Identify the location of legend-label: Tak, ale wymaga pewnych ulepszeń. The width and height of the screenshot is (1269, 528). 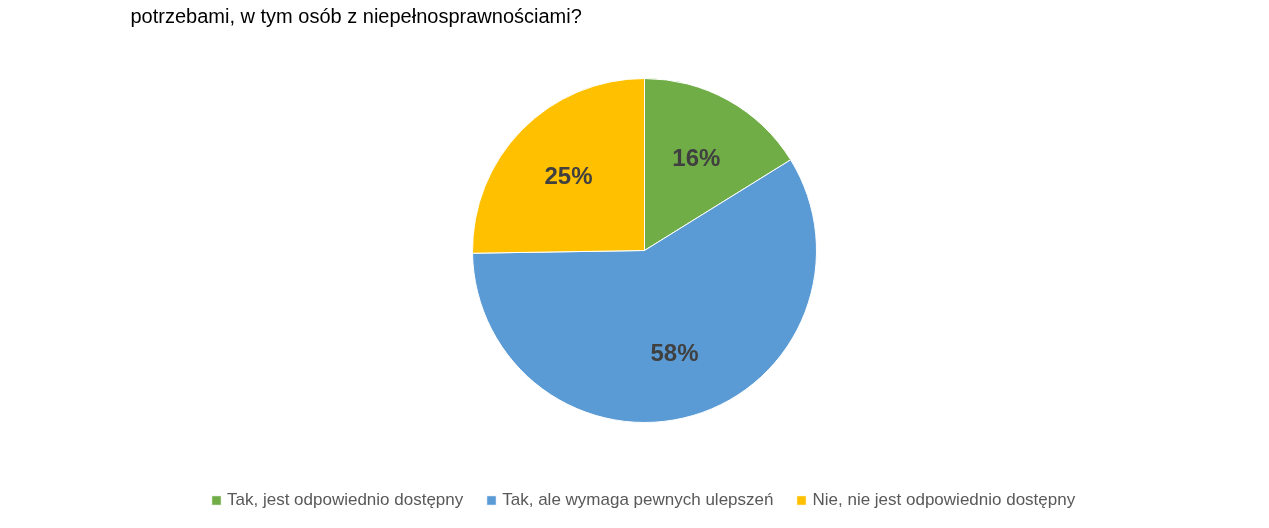
(638, 500).